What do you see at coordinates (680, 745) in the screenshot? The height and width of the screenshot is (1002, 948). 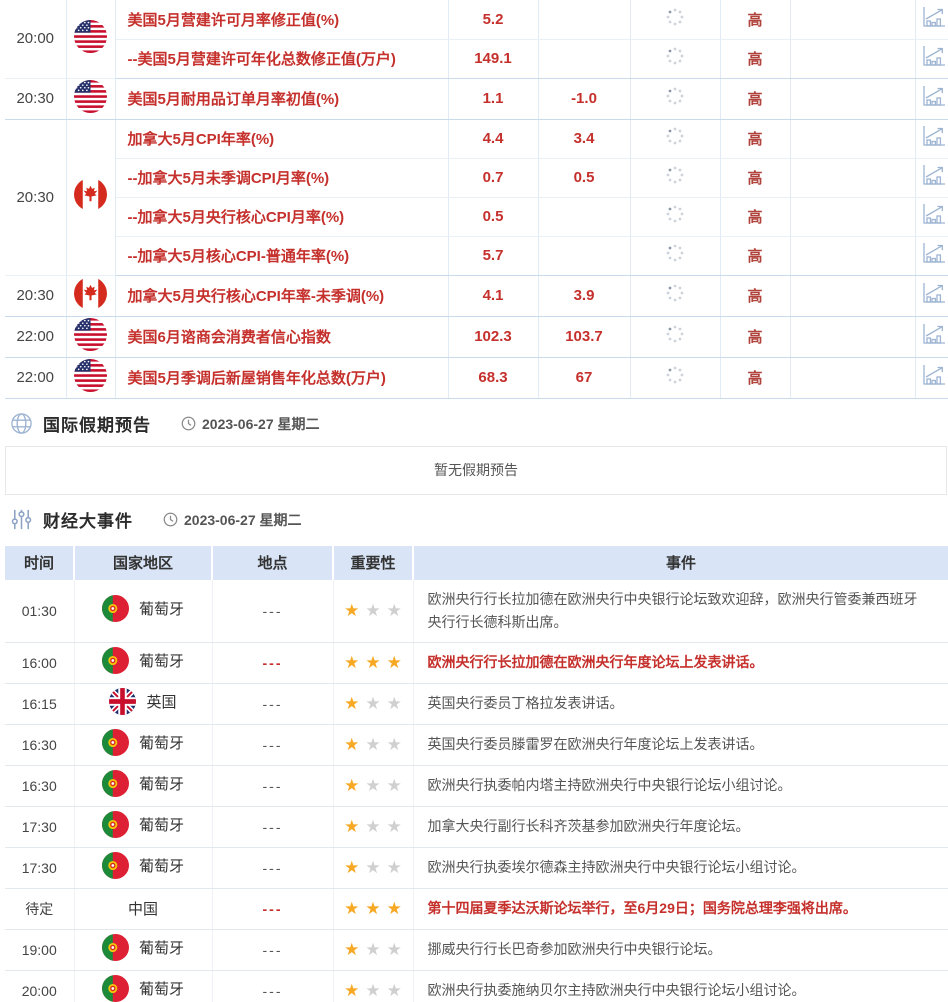 I see `event-text: 英国央行委员滕雷罗在欧洲央行年度论坛上发表讲话。` at bounding box center [680, 745].